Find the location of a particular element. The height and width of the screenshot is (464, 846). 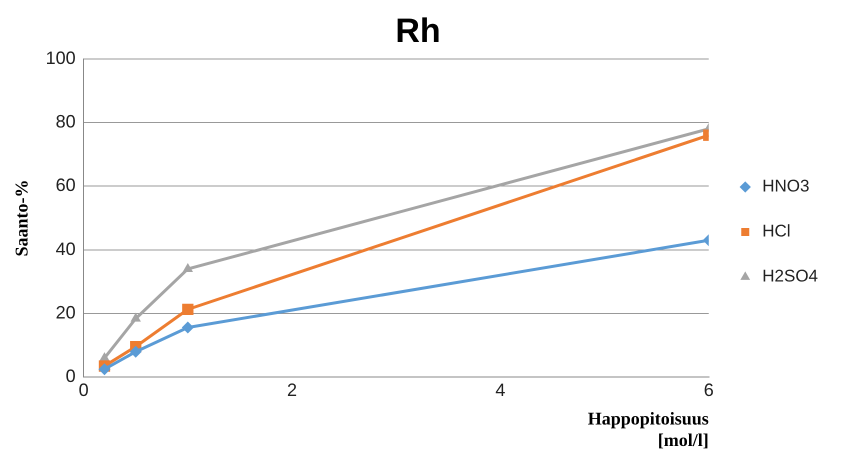

x-tick-label: 6 is located at coordinates (709, 390).